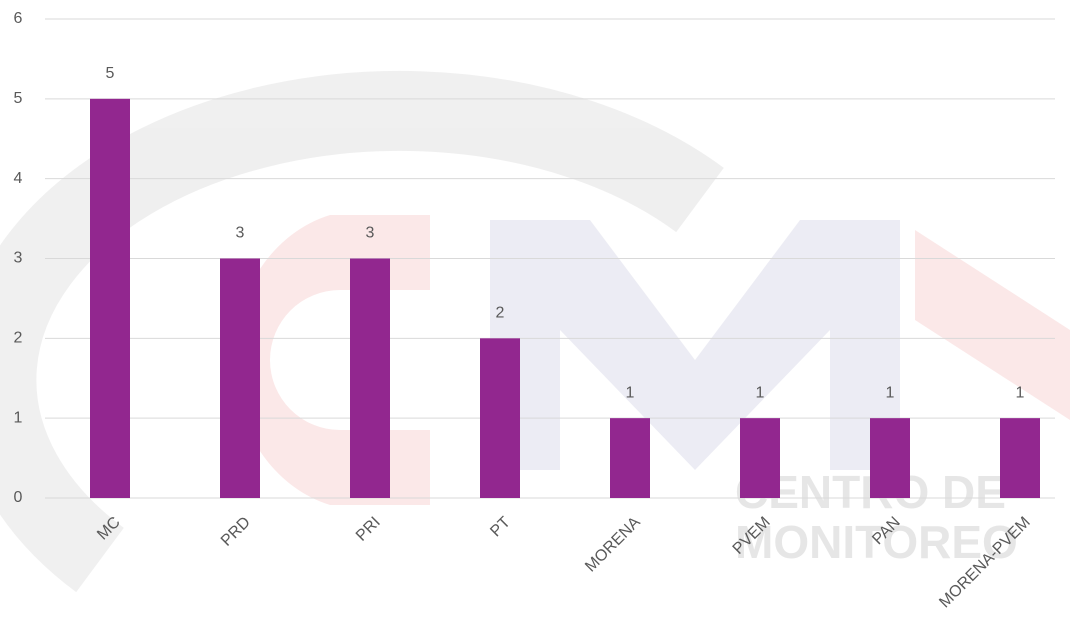 The height and width of the screenshot is (639, 1070). Describe the element at coordinates (876, 542) in the screenshot. I see `watermark-text: MONITOREO` at that location.